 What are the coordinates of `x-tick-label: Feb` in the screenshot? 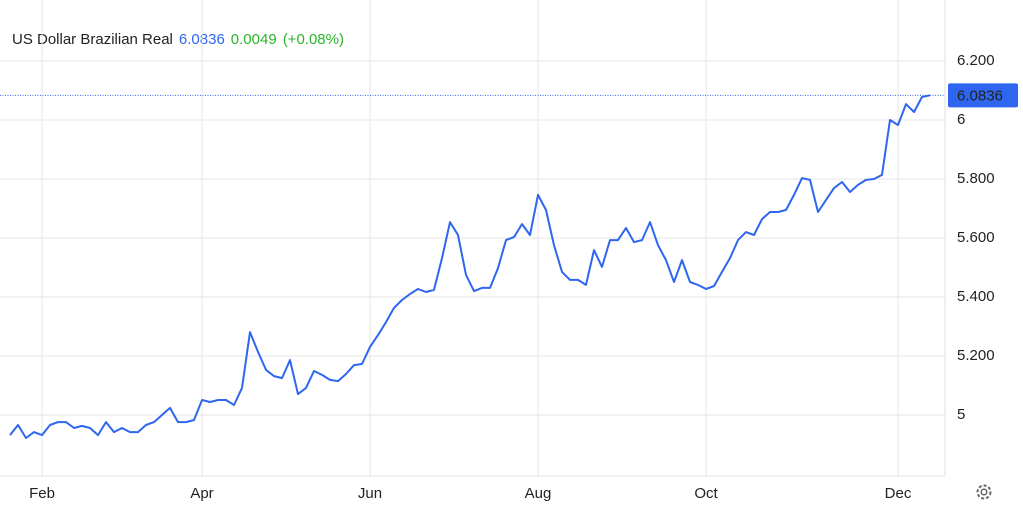 It's located at (42, 493).